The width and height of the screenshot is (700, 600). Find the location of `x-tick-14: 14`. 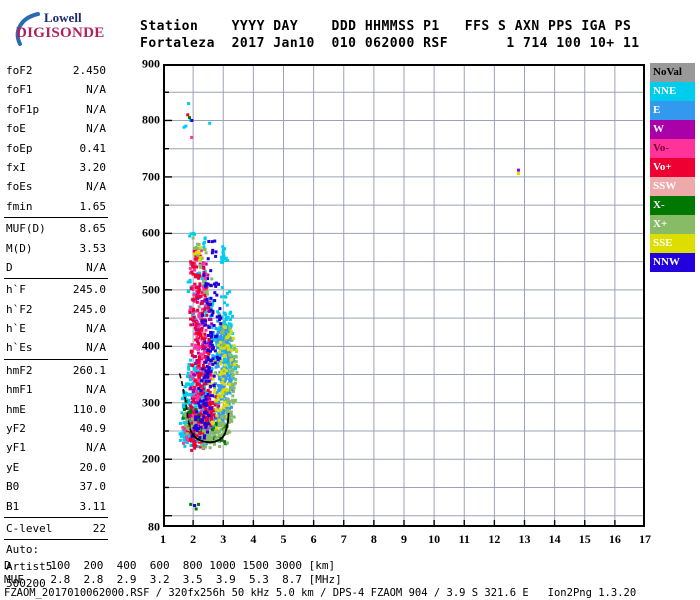

x-tick-14: 14 is located at coordinates (554, 539).